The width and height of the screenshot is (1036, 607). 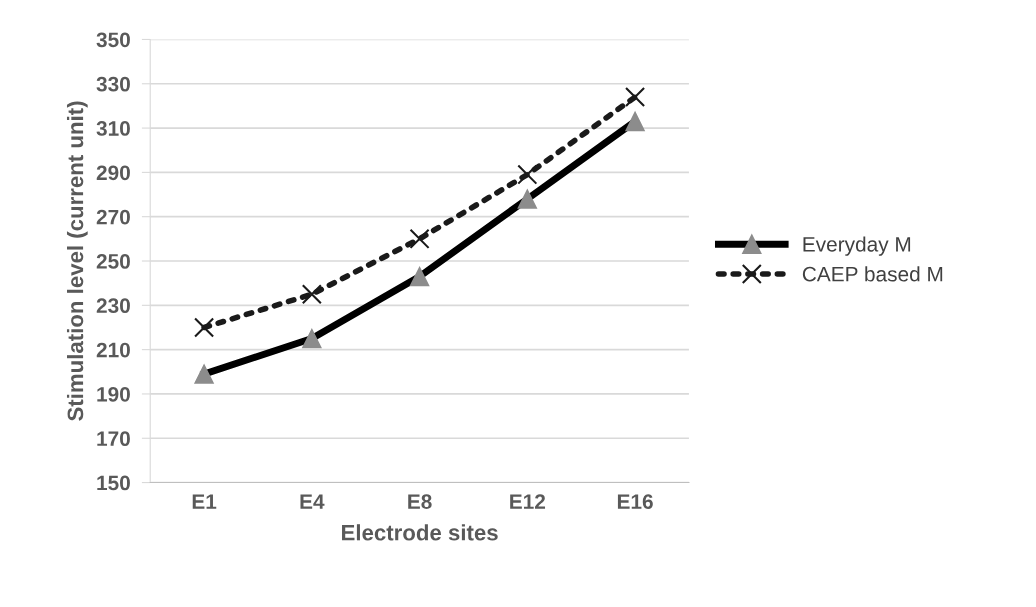 What do you see at coordinates (113, 439) in the screenshot?
I see `y-tick-label: 170` at bounding box center [113, 439].